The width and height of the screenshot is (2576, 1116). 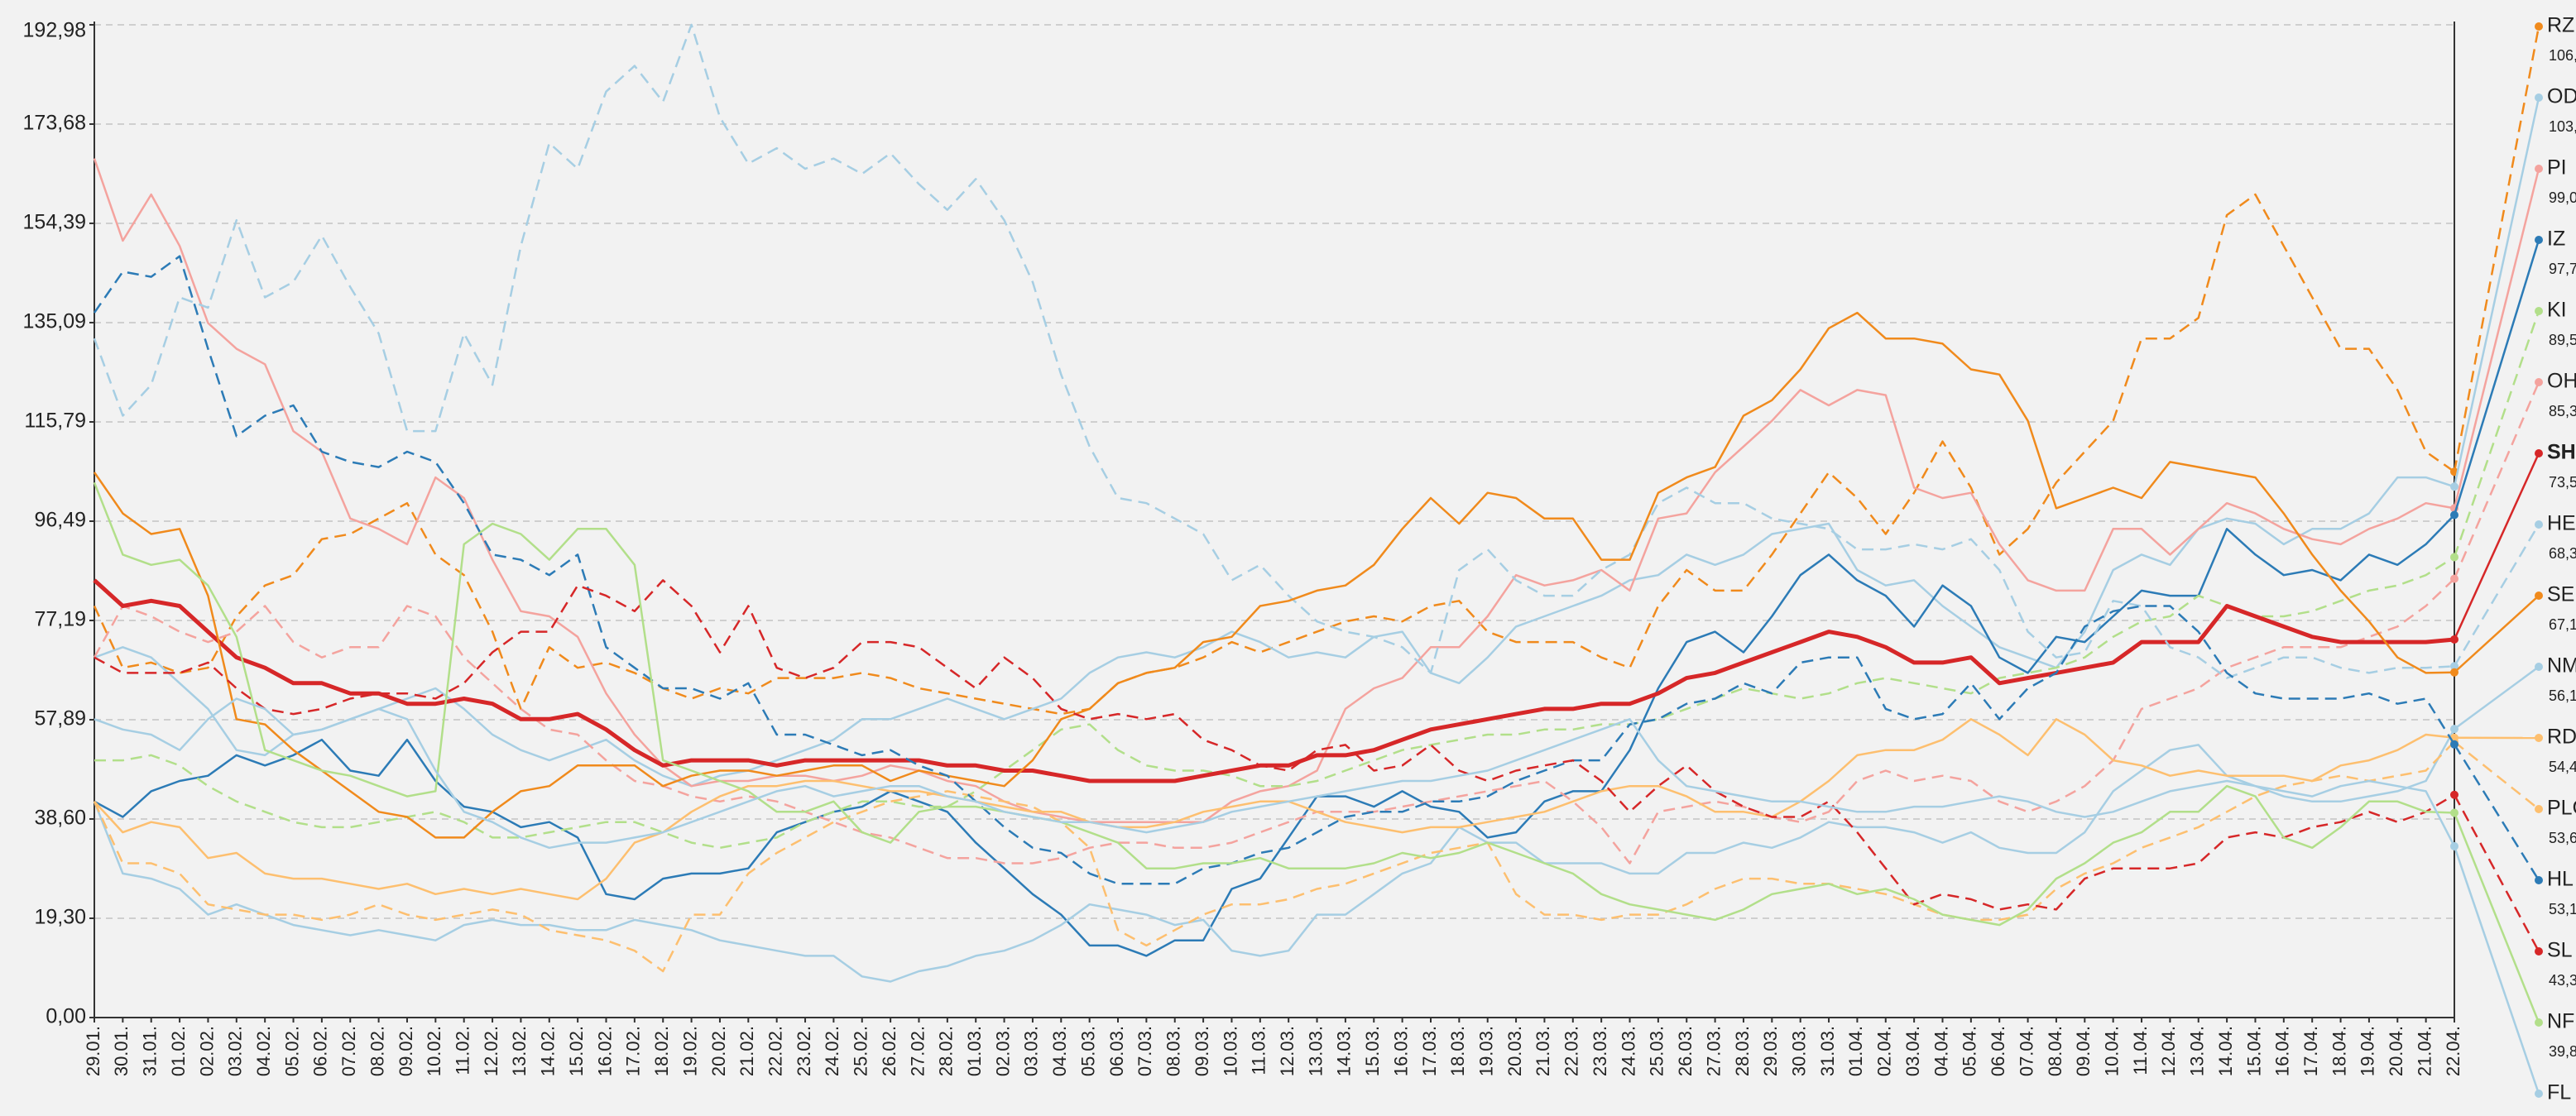 I want to click on value-label: 97,7, so click(x=2563, y=269).